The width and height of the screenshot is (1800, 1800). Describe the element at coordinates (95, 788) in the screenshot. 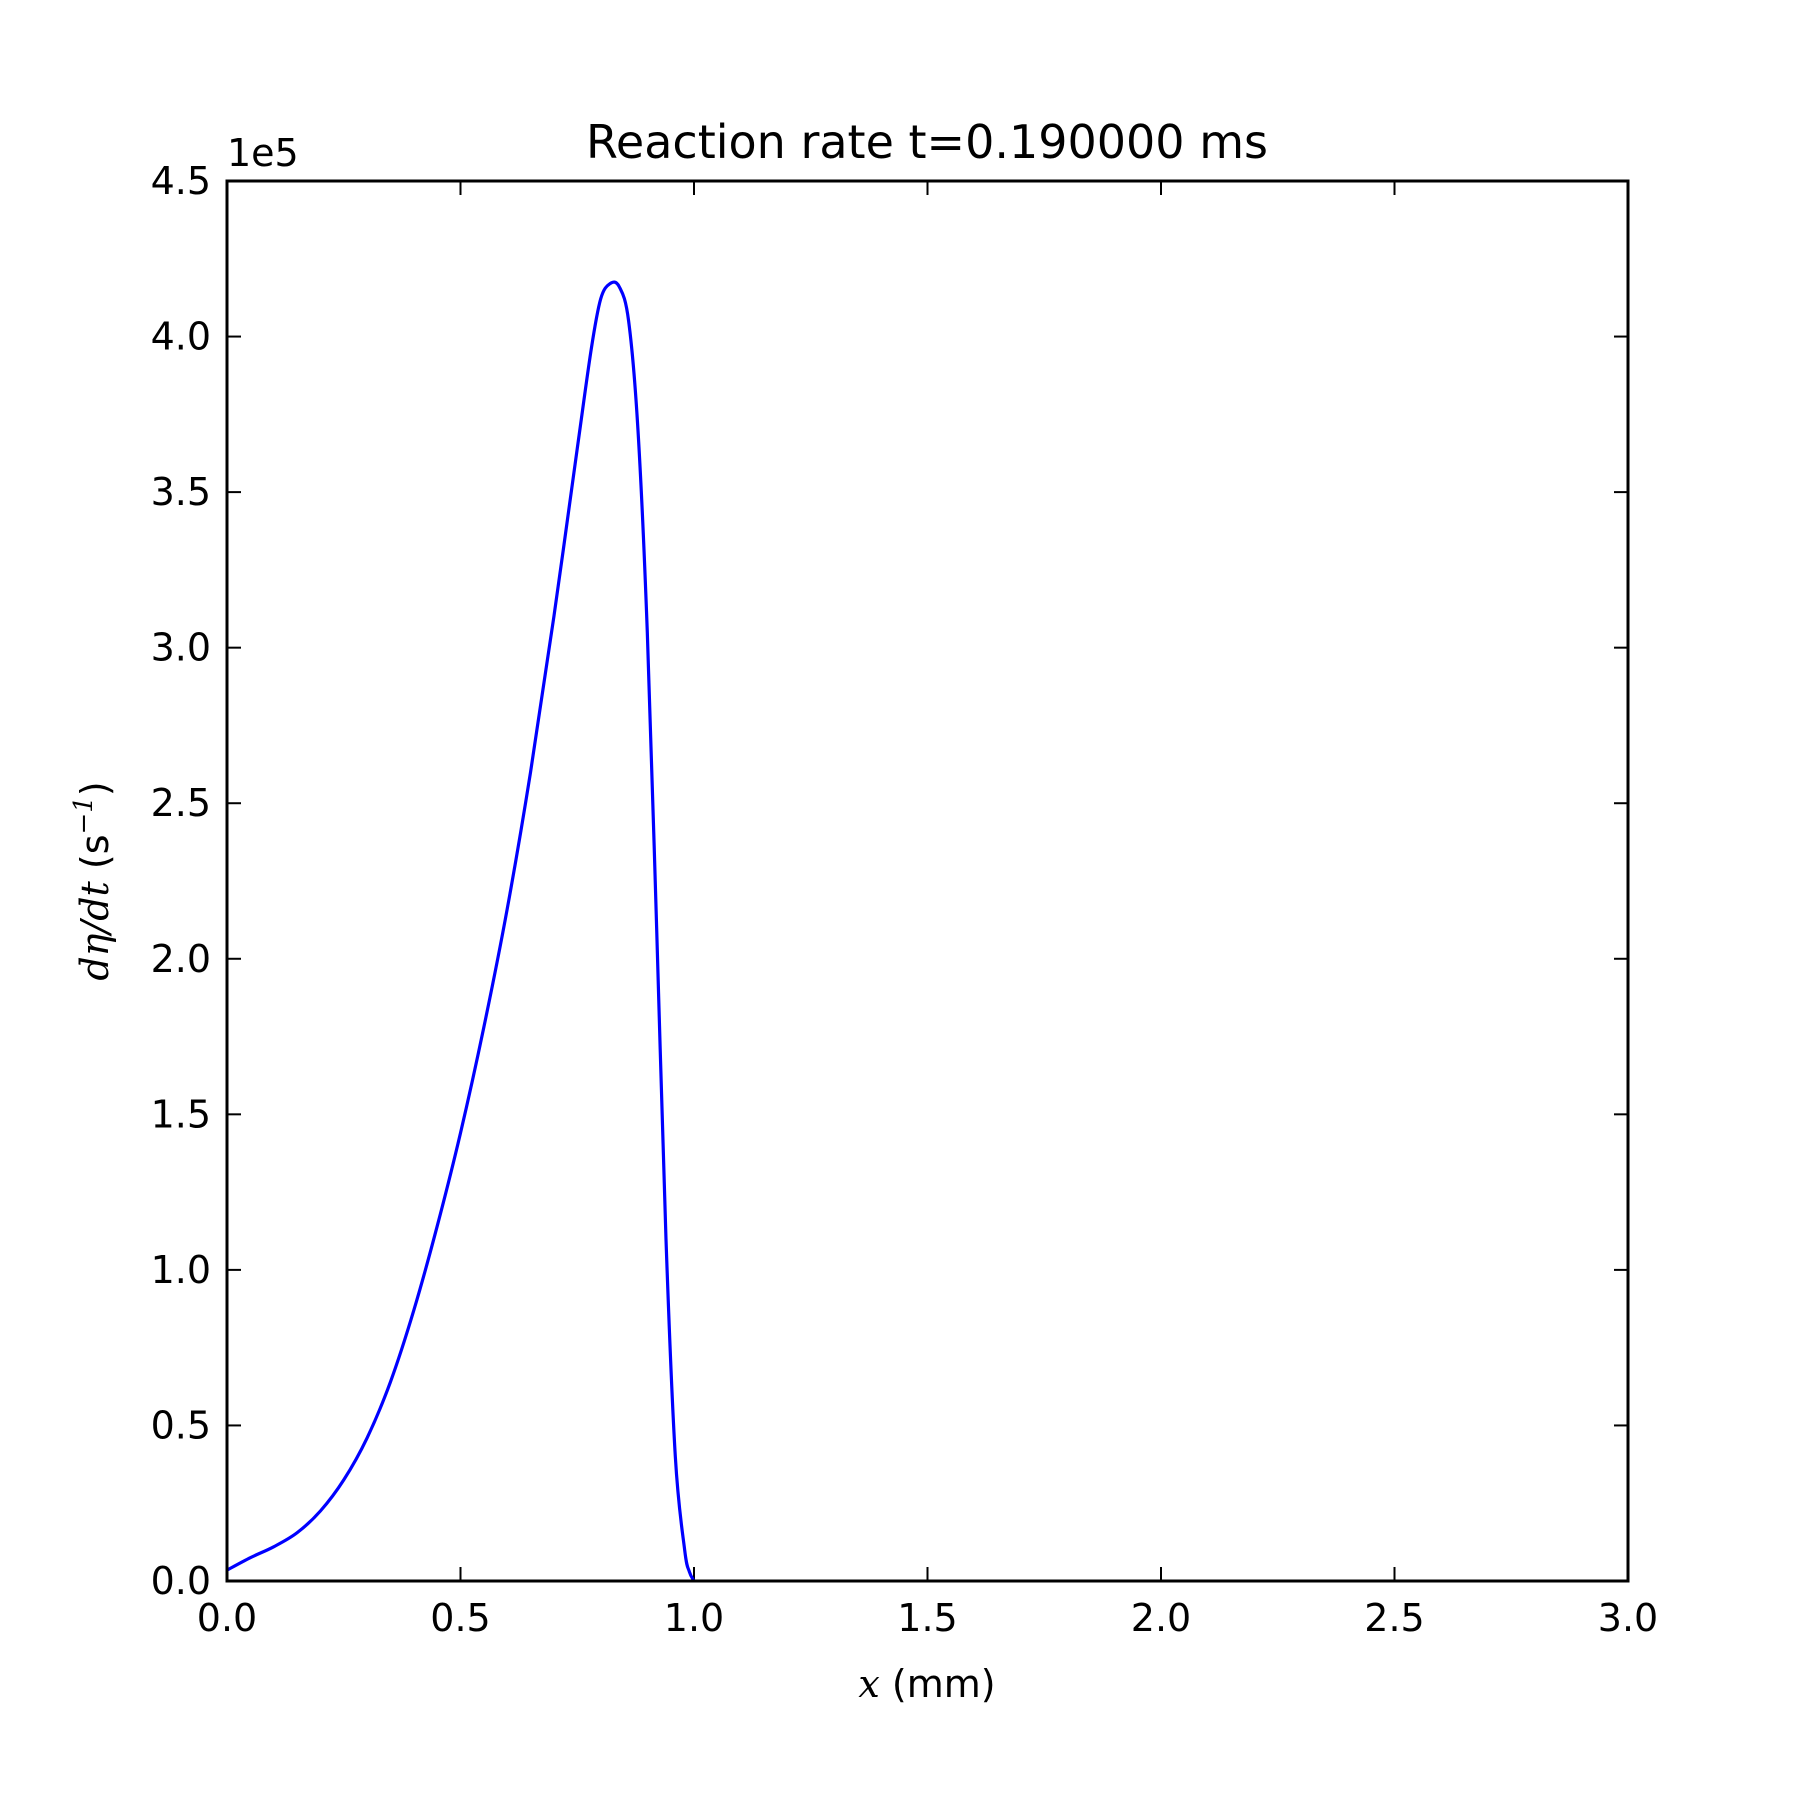

I see `y-axis-label-close: )` at that location.